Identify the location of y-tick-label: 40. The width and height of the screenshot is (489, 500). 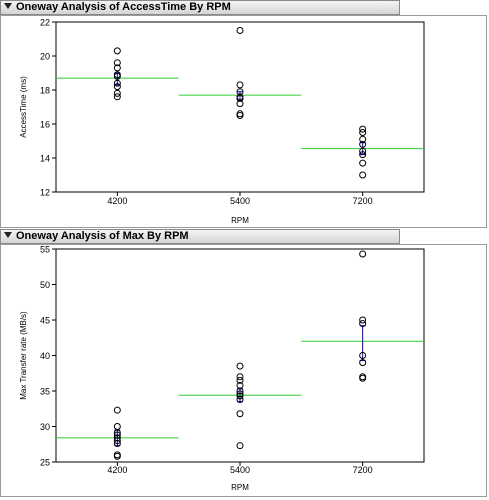
(45, 356).